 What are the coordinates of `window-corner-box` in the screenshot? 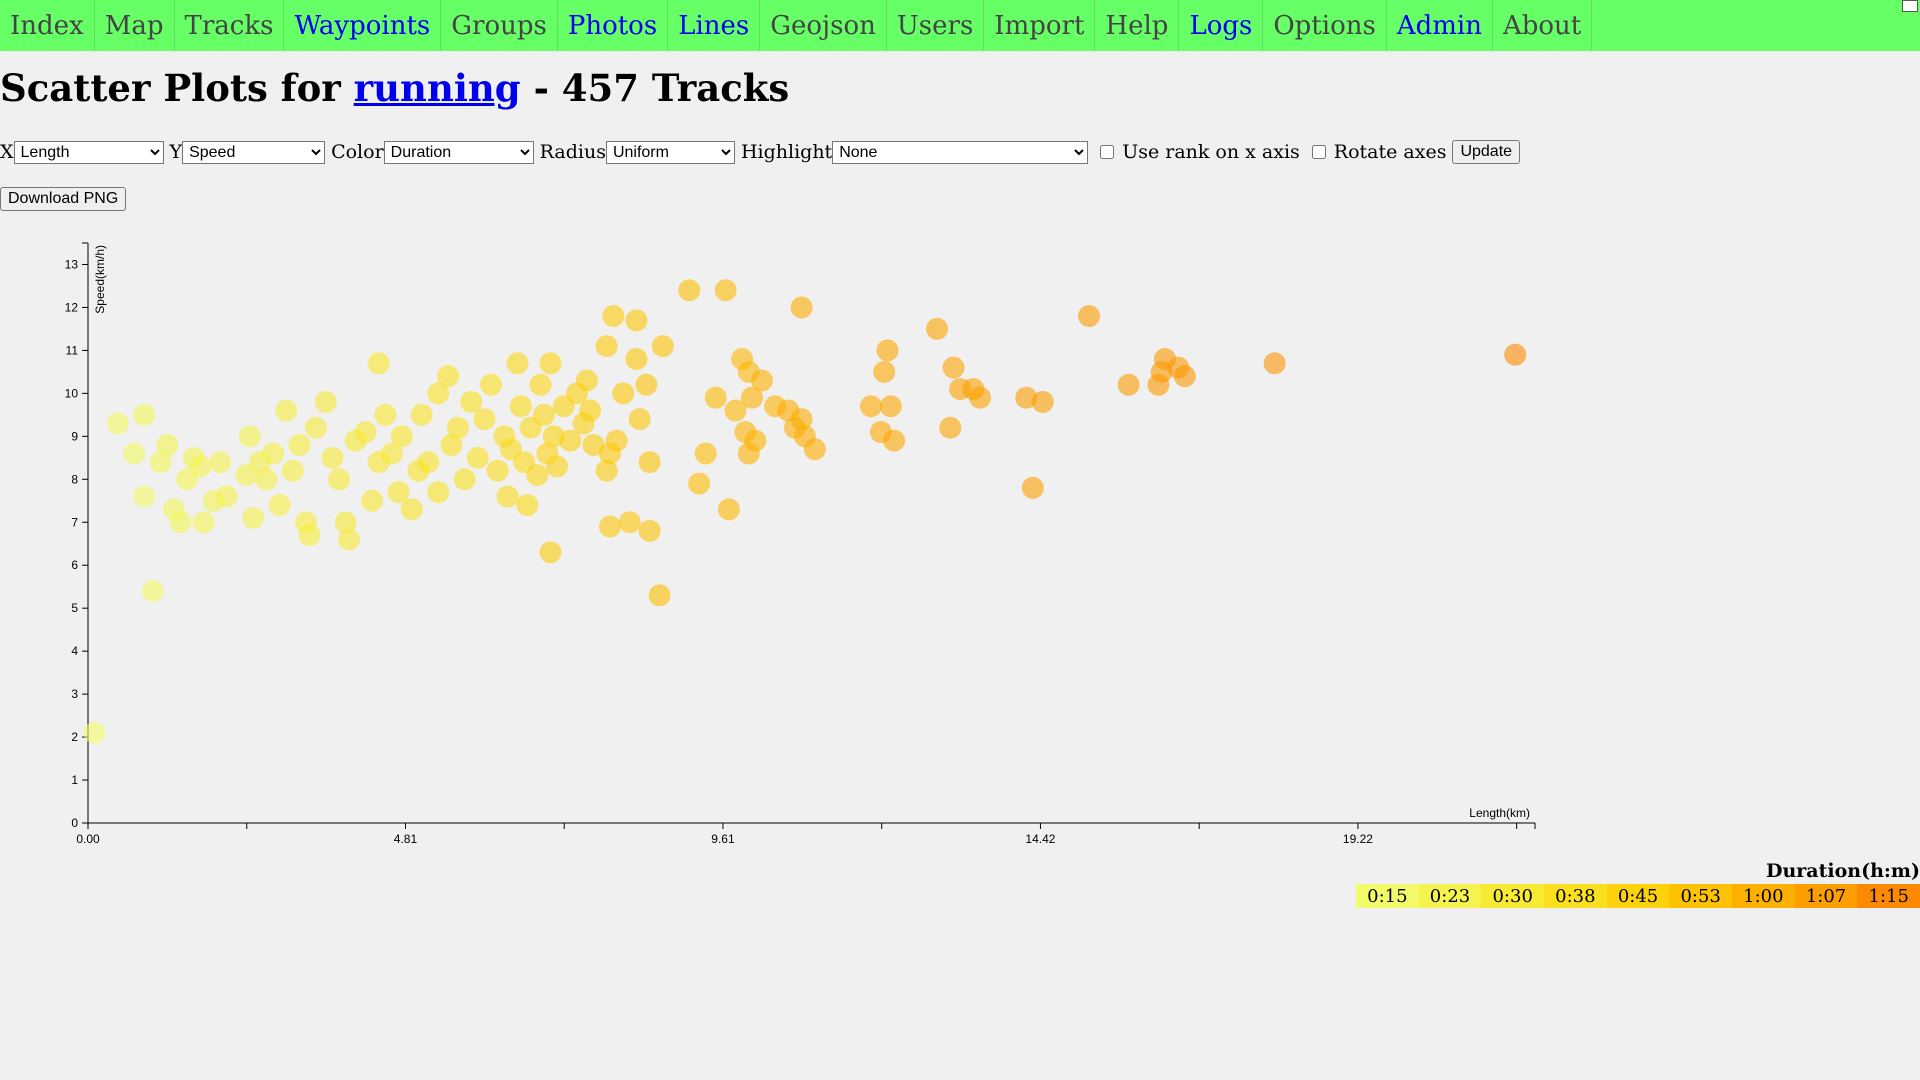 It's located at (1910, 6).